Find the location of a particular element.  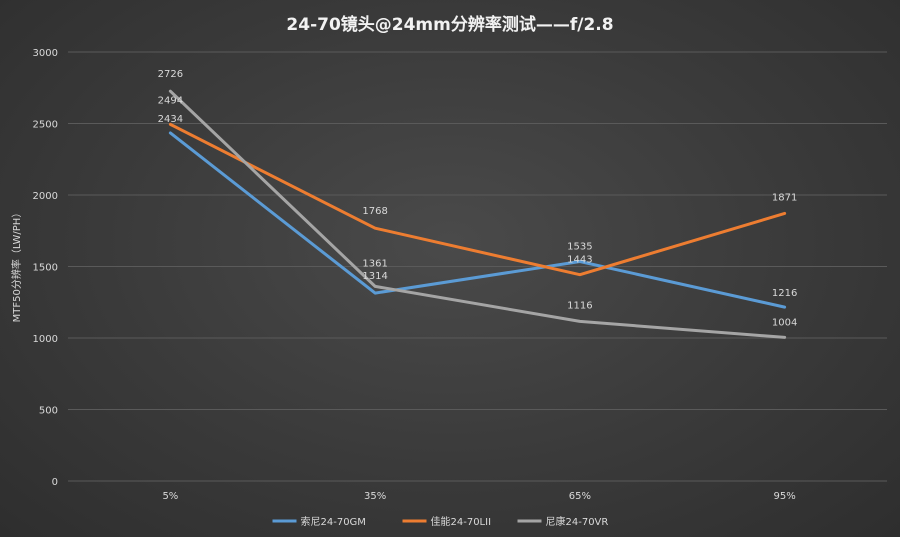

data-label: 2494 is located at coordinates (170, 100).